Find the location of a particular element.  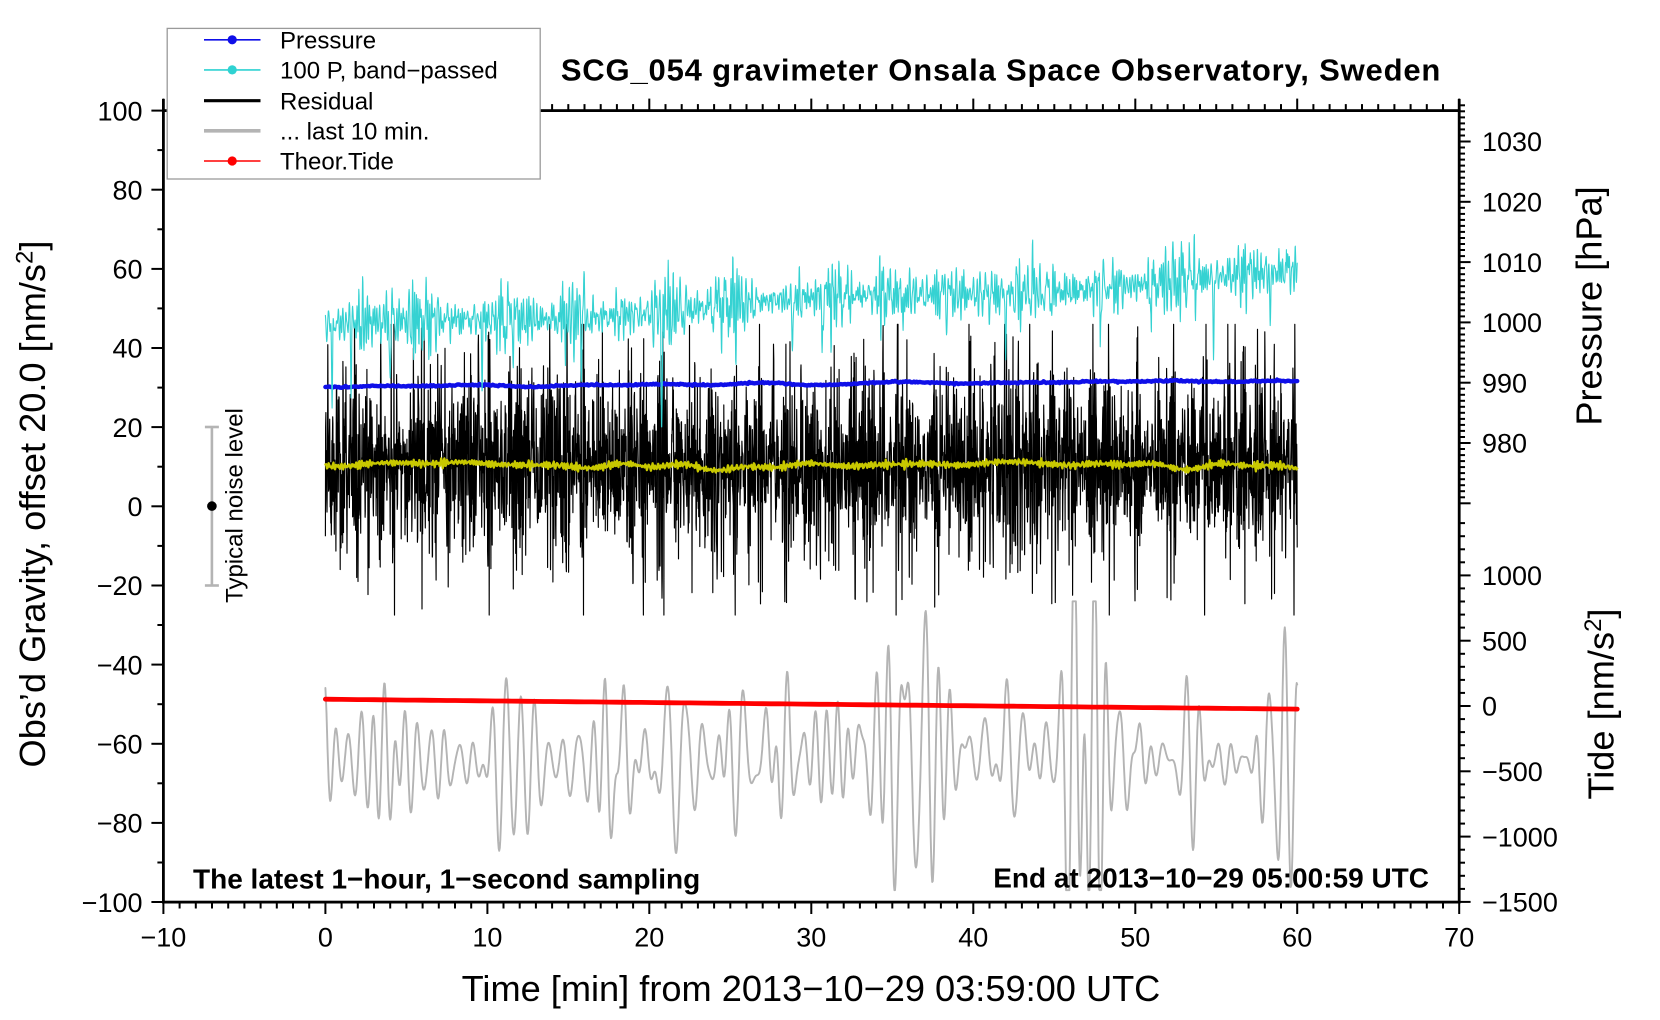

svg-text: ... last 10 min. is located at coordinates (354, 132).